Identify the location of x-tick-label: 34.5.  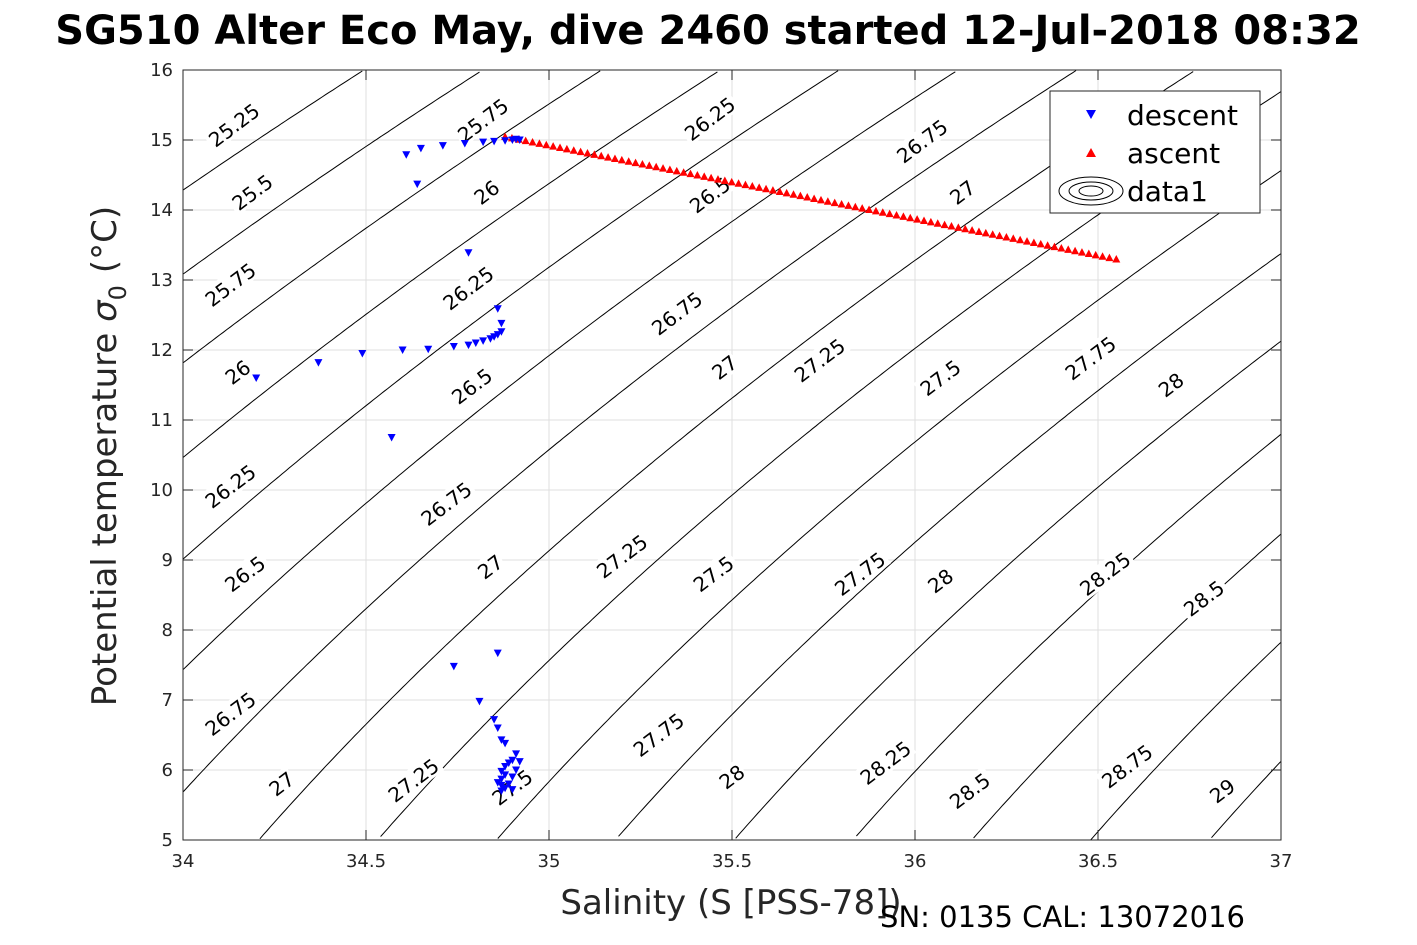
(366, 861).